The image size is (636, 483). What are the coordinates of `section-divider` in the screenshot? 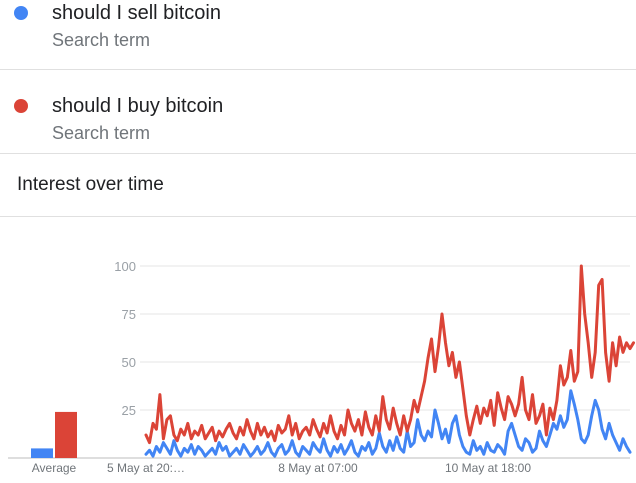 It's located at (318, 216).